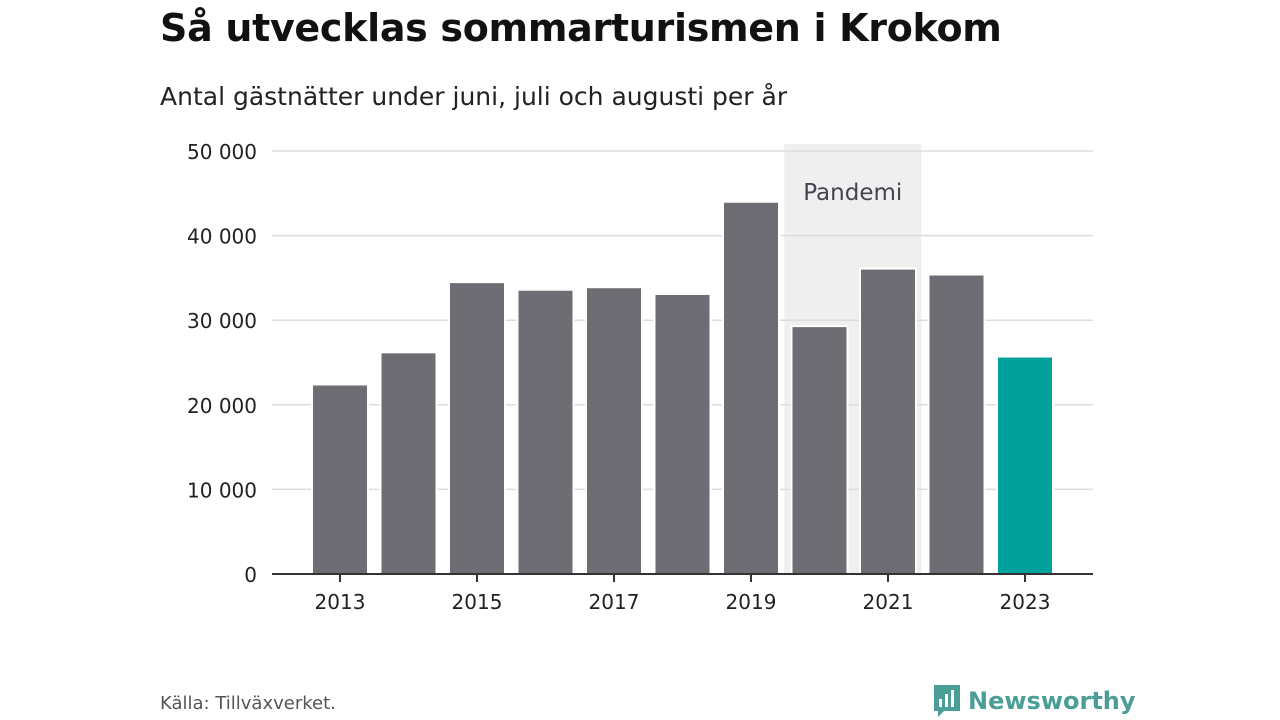 The width and height of the screenshot is (1280, 720). I want to click on x-tick-label: 2017, so click(614, 602).